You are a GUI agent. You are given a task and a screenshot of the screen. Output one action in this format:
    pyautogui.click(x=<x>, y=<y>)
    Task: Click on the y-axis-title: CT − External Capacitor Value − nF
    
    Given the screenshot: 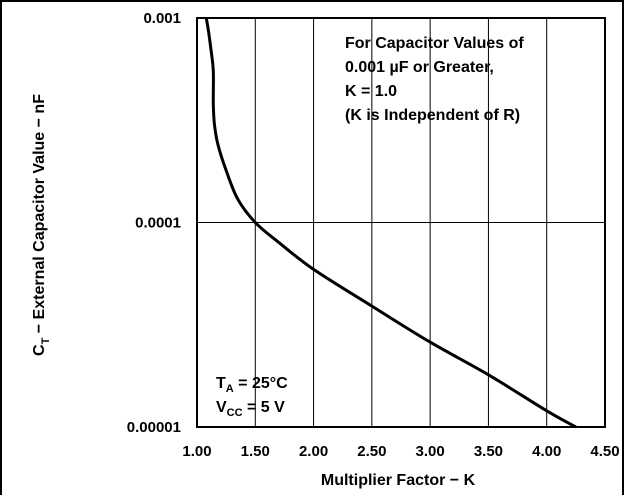 What is the action you would take?
    pyautogui.click(x=41, y=225)
    